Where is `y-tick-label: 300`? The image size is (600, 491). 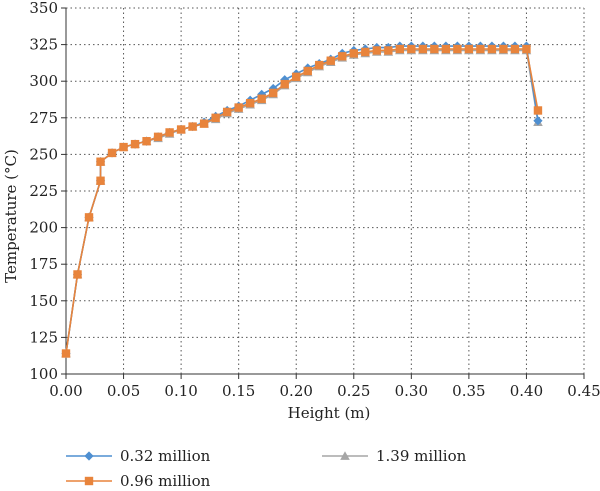
y-tick-label: 300 is located at coordinates (43, 81).